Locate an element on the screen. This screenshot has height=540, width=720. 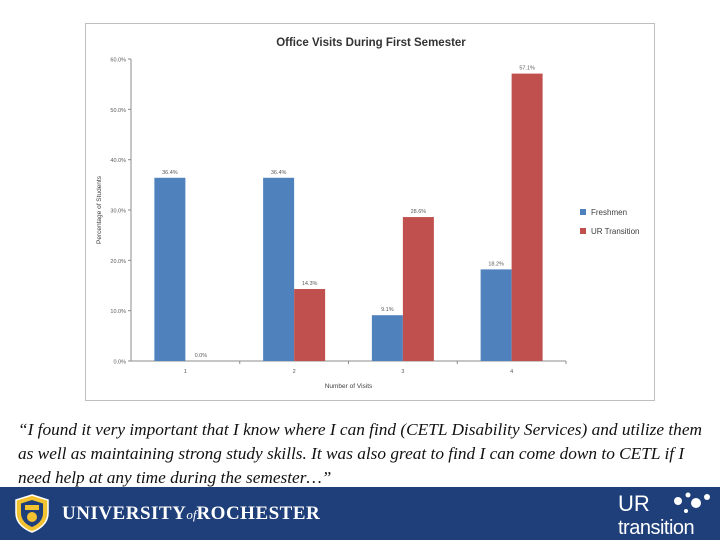
ur-logo-line1: UR is located at coordinates (634, 503).